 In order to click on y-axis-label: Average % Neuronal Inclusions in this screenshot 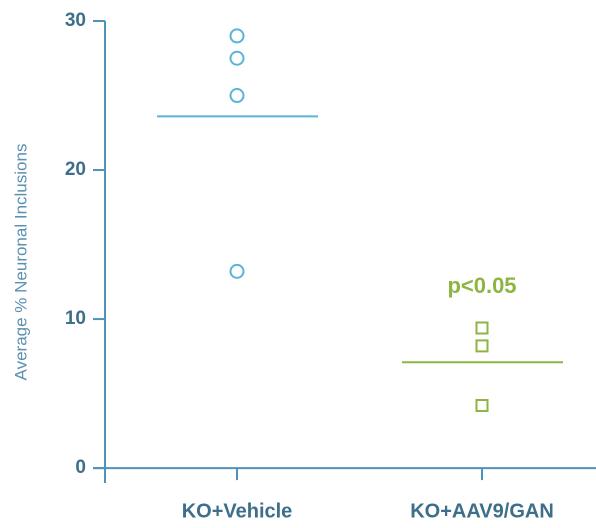, I will do `click(20, 262)`.